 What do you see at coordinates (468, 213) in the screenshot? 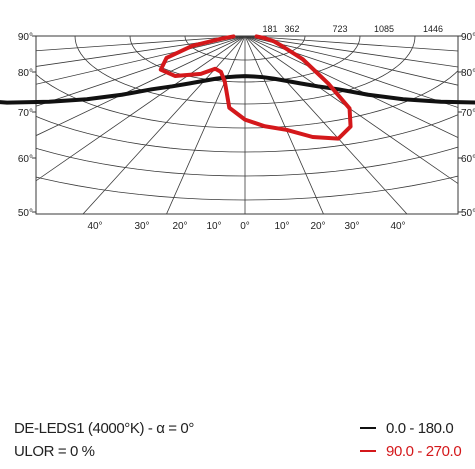
I see `angle-label-right: 50°` at bounding box center [468, 213].